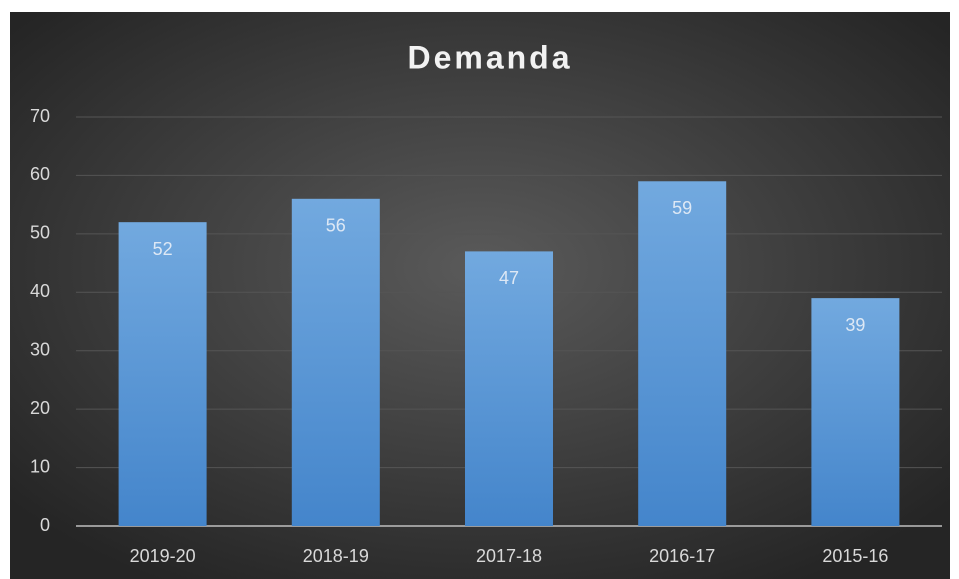 The image size is (959, 579). I want to click on data-label: 47, so click(509, 278).